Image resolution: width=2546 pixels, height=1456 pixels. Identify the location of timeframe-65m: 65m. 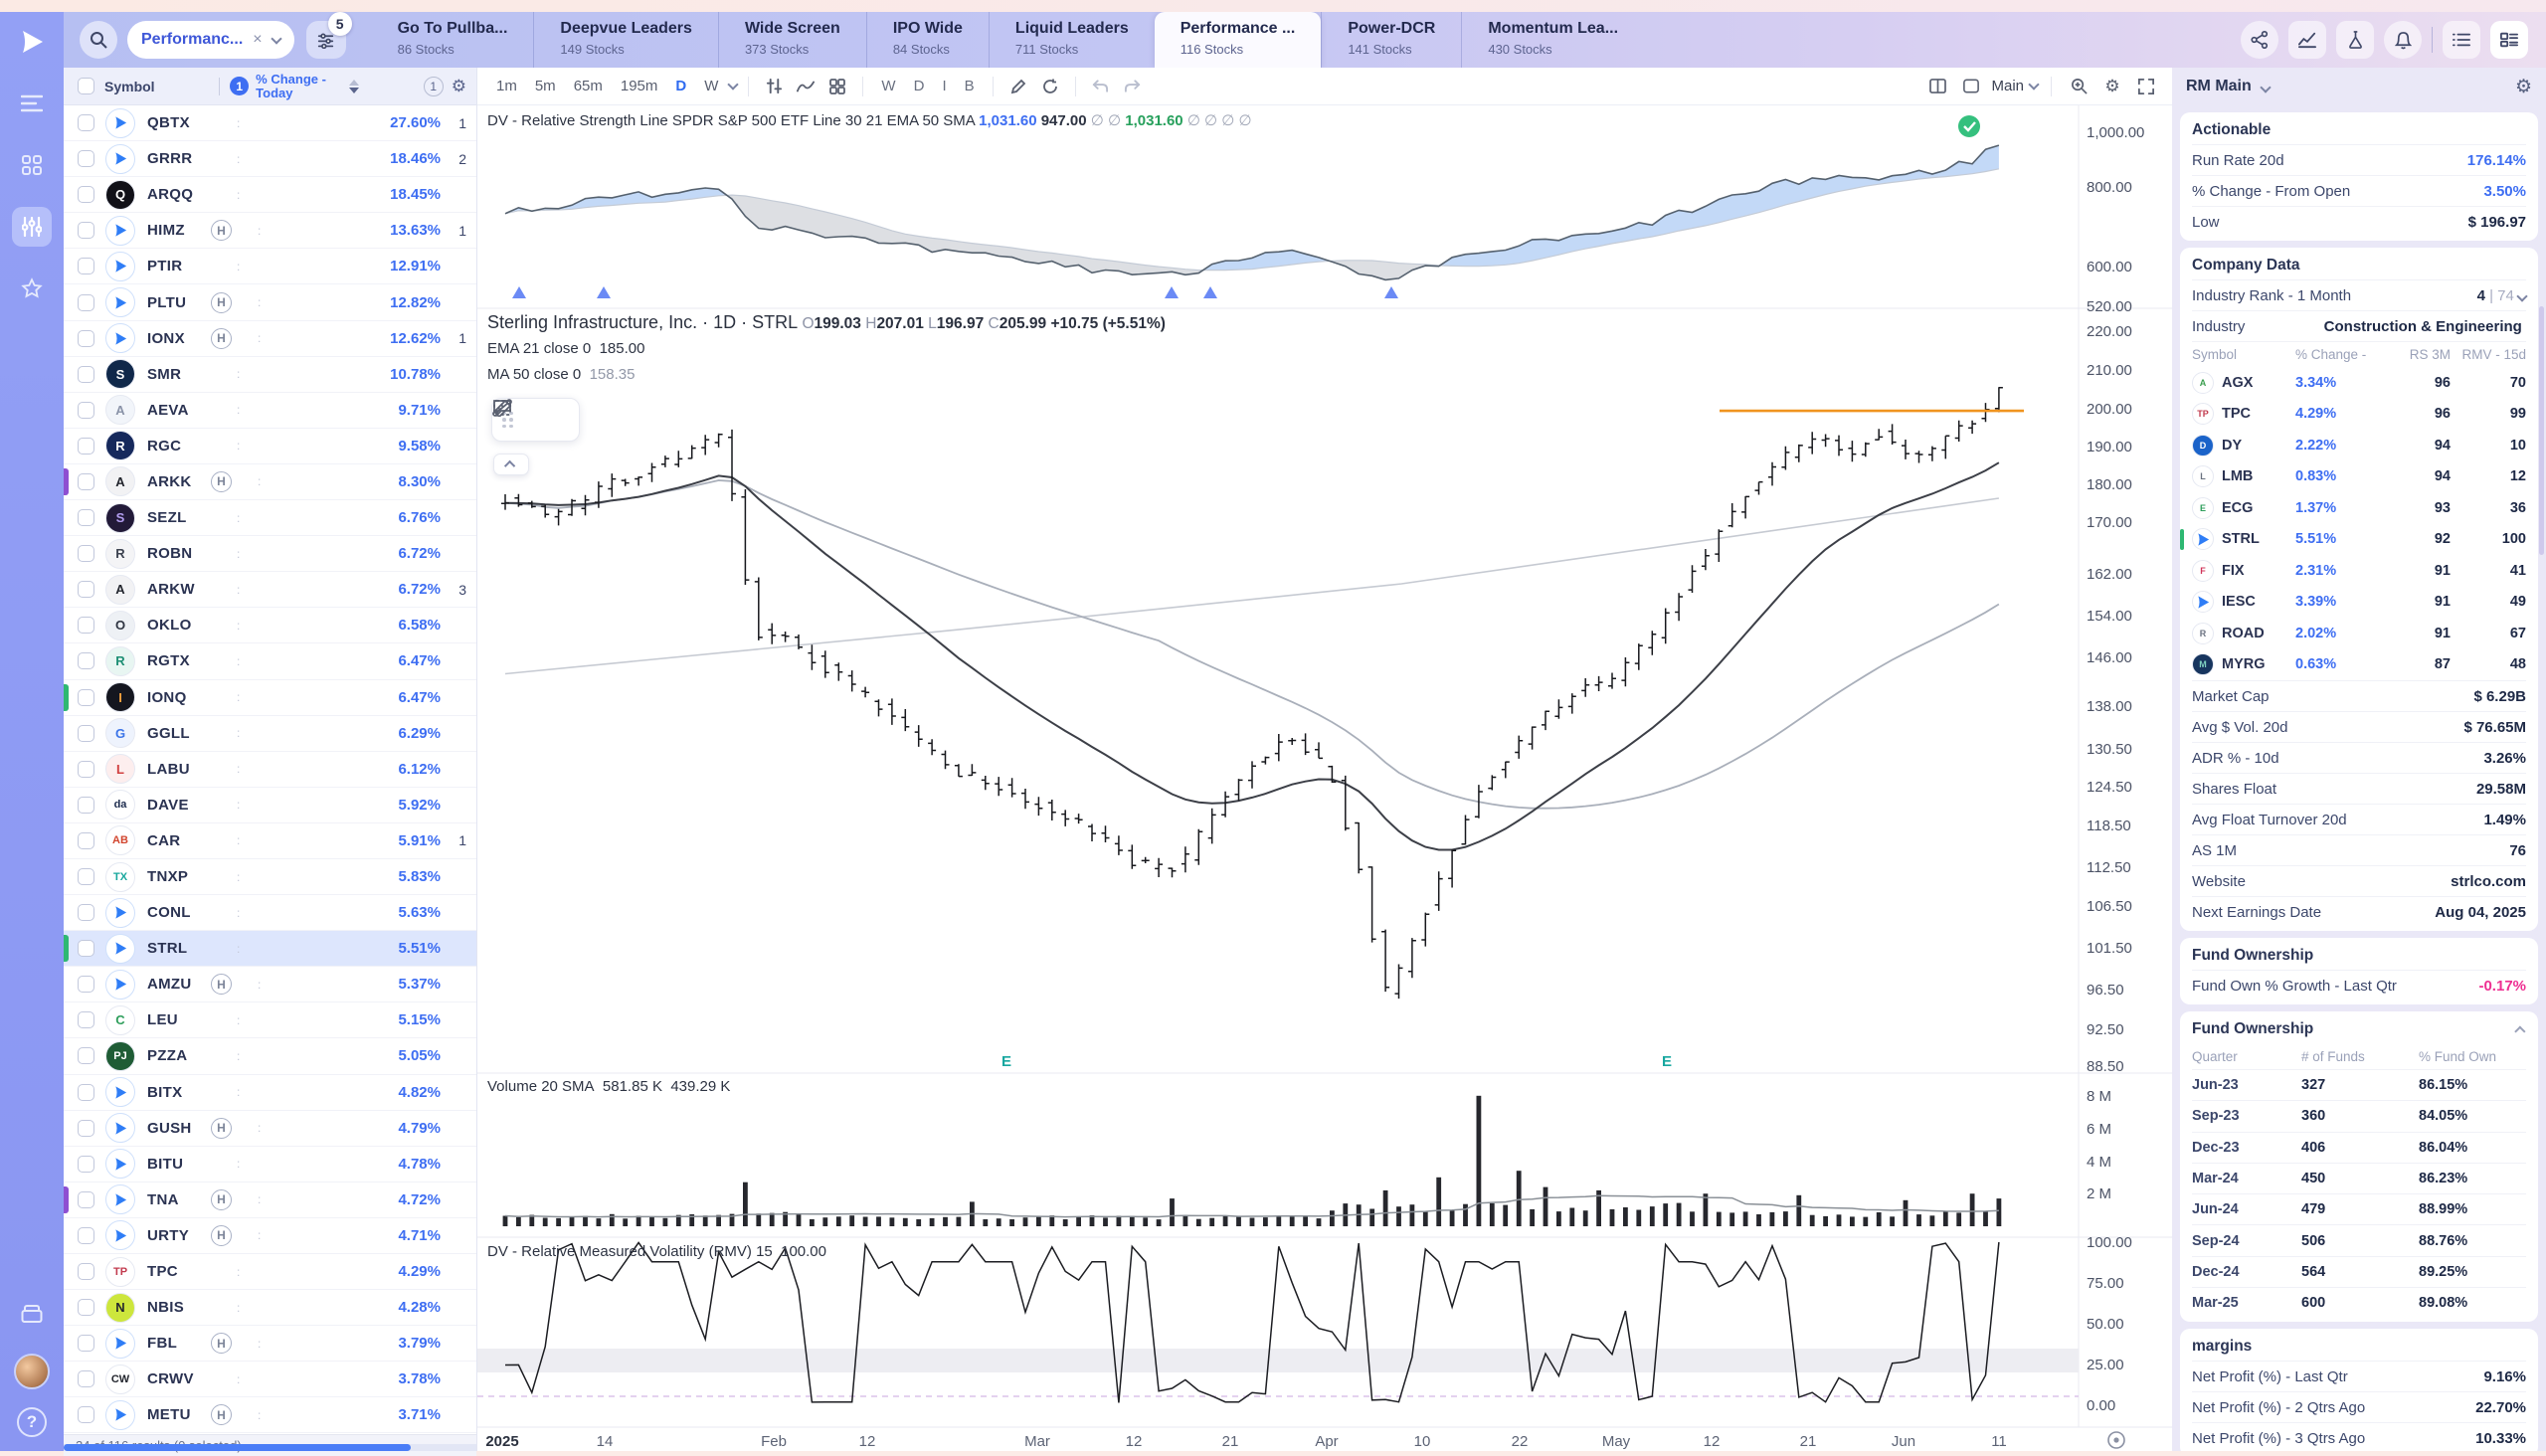
(588, 86).